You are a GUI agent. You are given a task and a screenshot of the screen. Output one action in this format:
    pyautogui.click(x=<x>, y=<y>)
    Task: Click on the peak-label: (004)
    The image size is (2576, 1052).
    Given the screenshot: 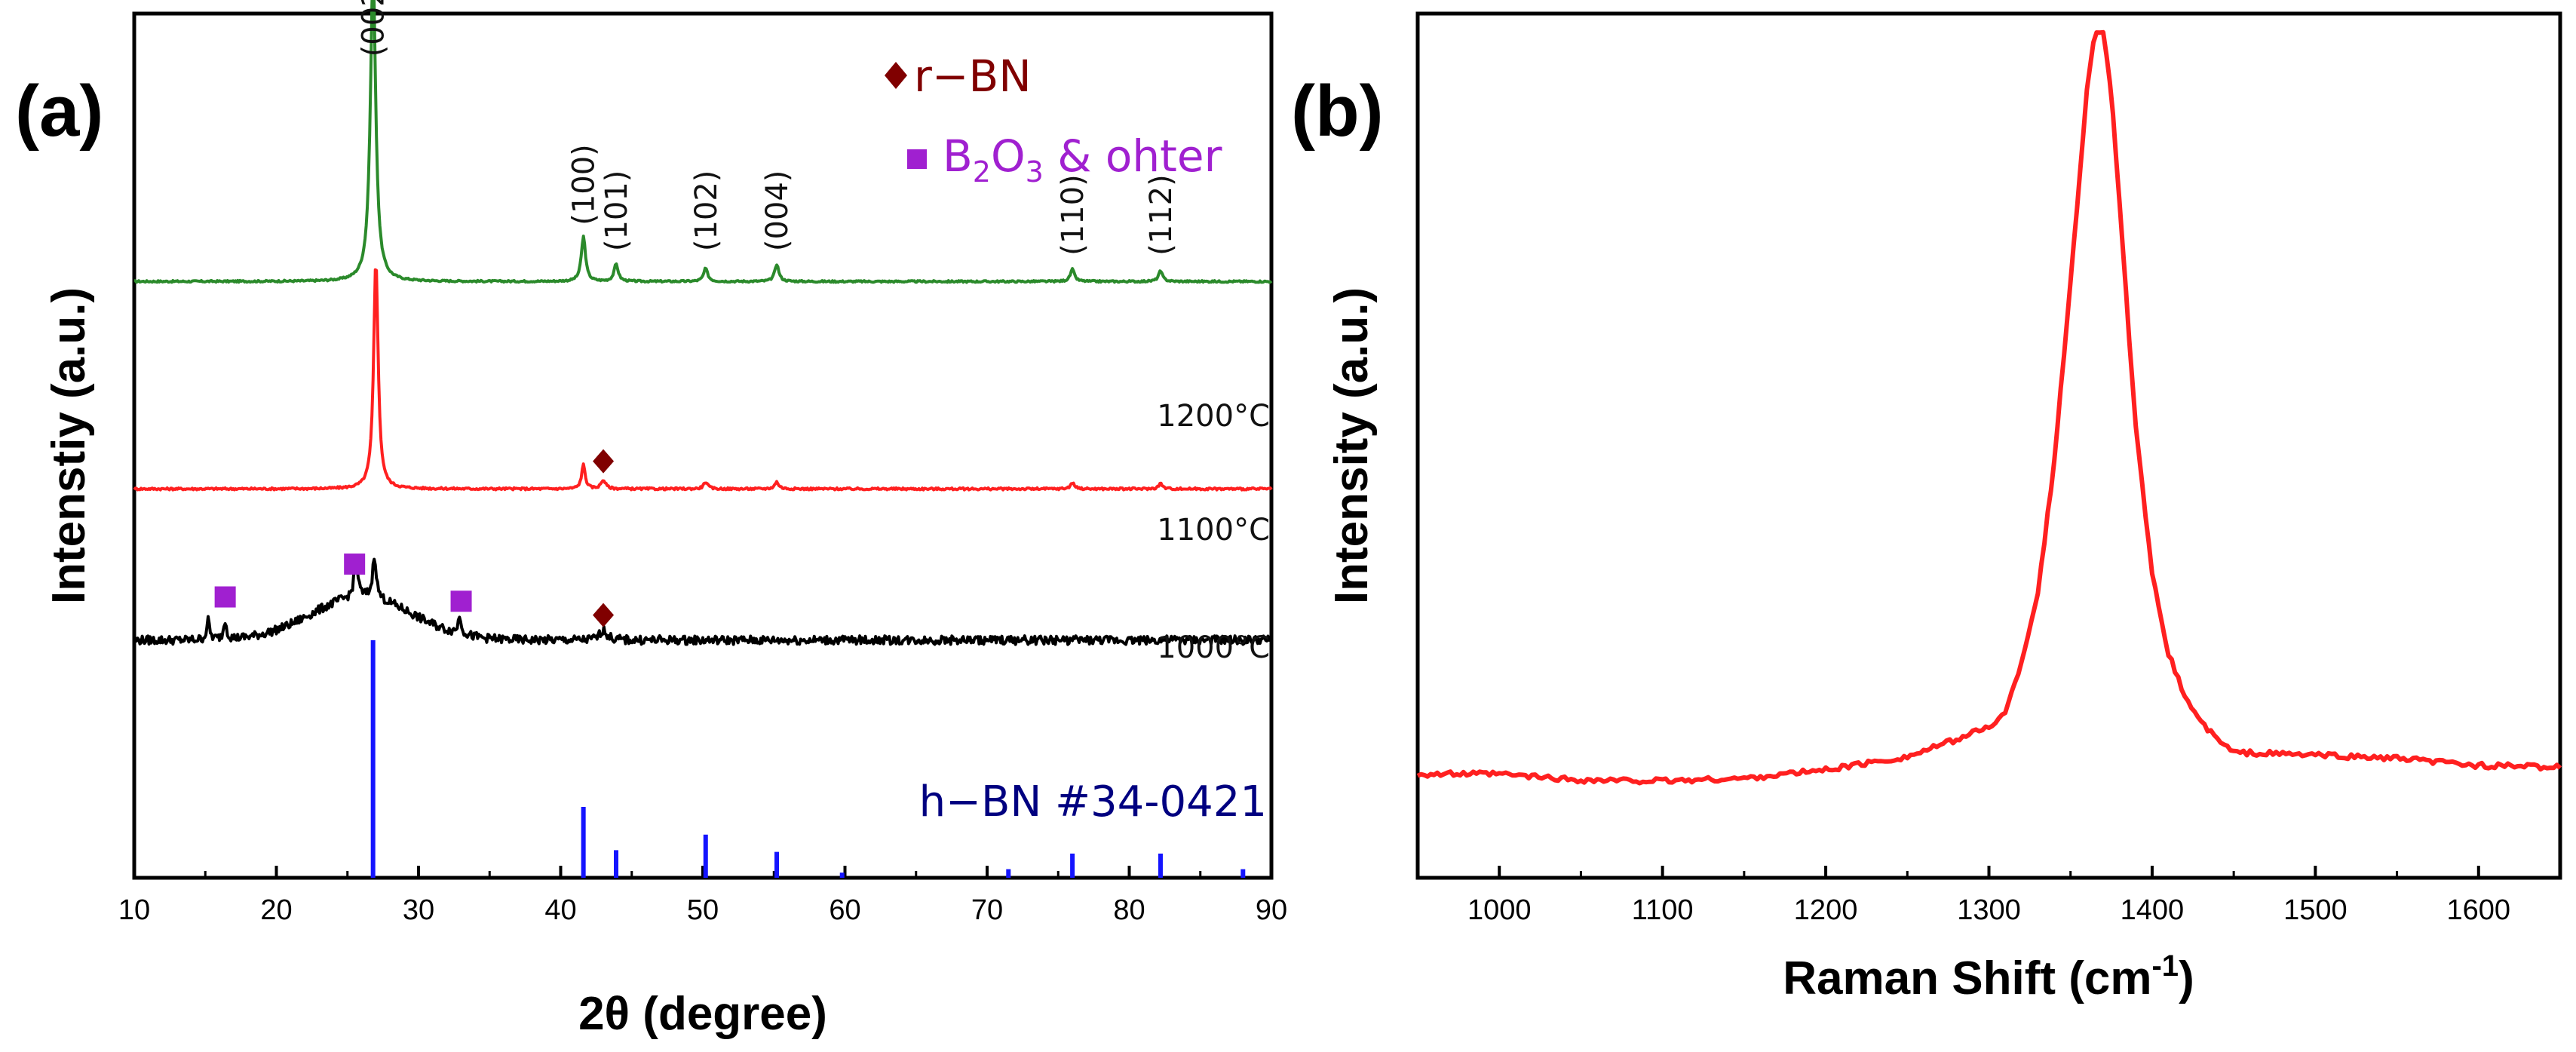 What is the action you would take?
    pyautogui.click(x=777, y=211)
    